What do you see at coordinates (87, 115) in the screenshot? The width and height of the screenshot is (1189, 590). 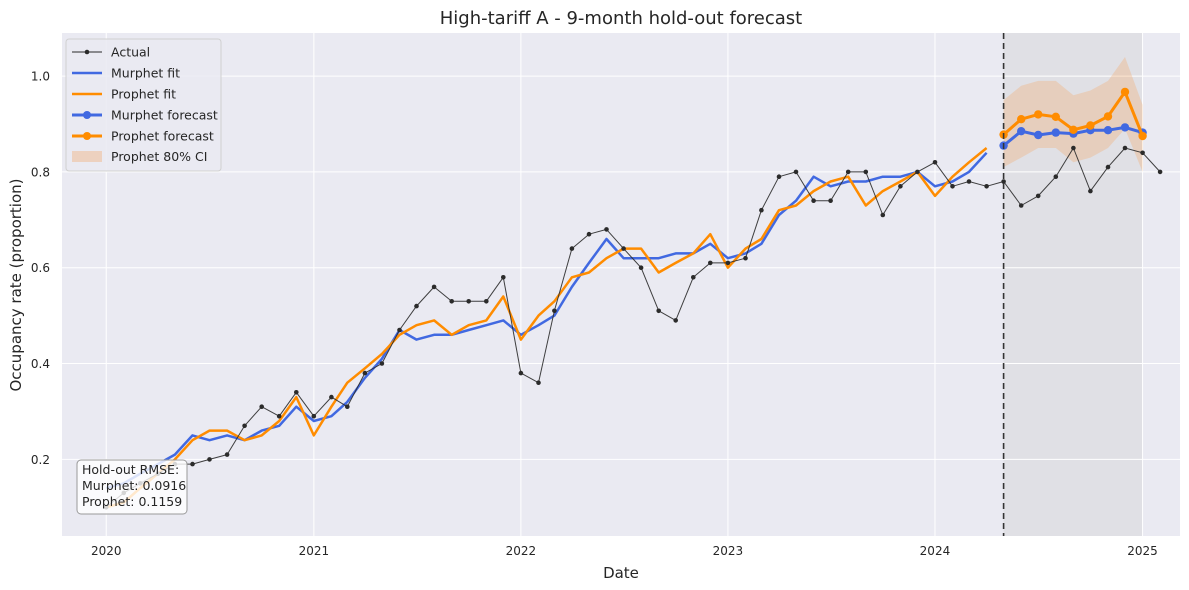 I see `legend-marker-murphet-forecast` at bounding box center [87, 115].